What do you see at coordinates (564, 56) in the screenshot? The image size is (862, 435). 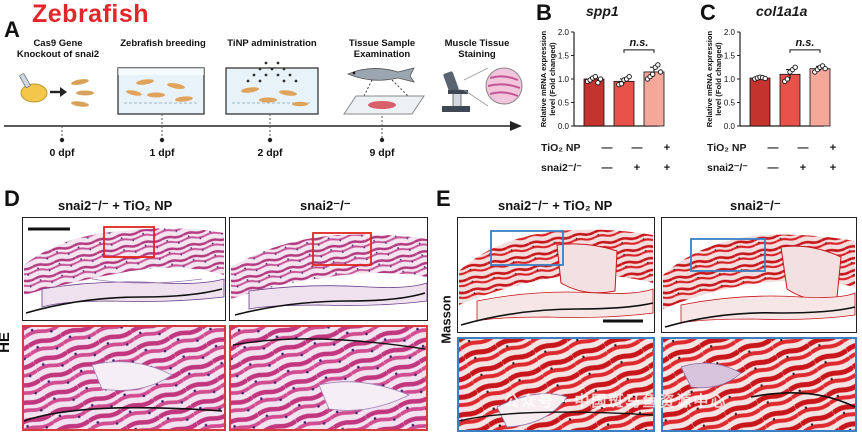 I see `spp1-ytick-label-3: 1.5` at bounding box center [564, 56].